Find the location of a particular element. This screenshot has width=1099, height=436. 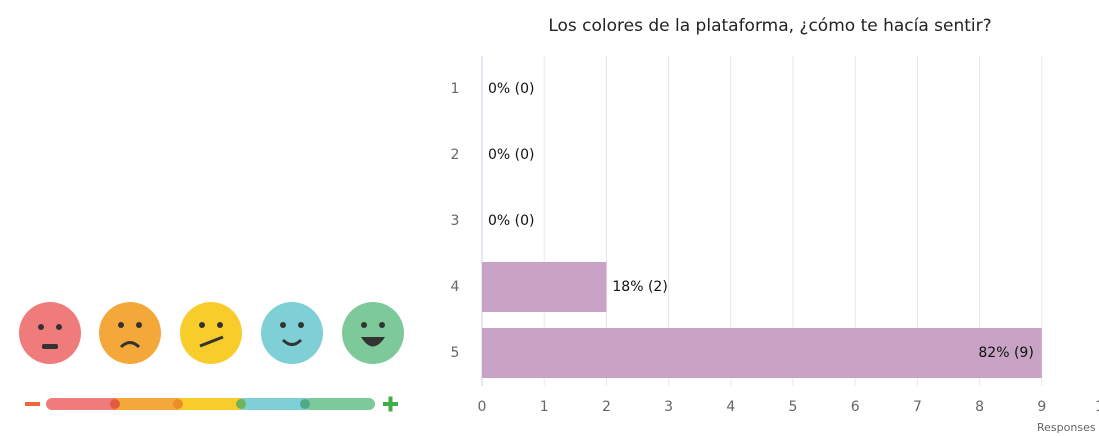

y-tick-label: 5 is located at coordinates (455, 353).